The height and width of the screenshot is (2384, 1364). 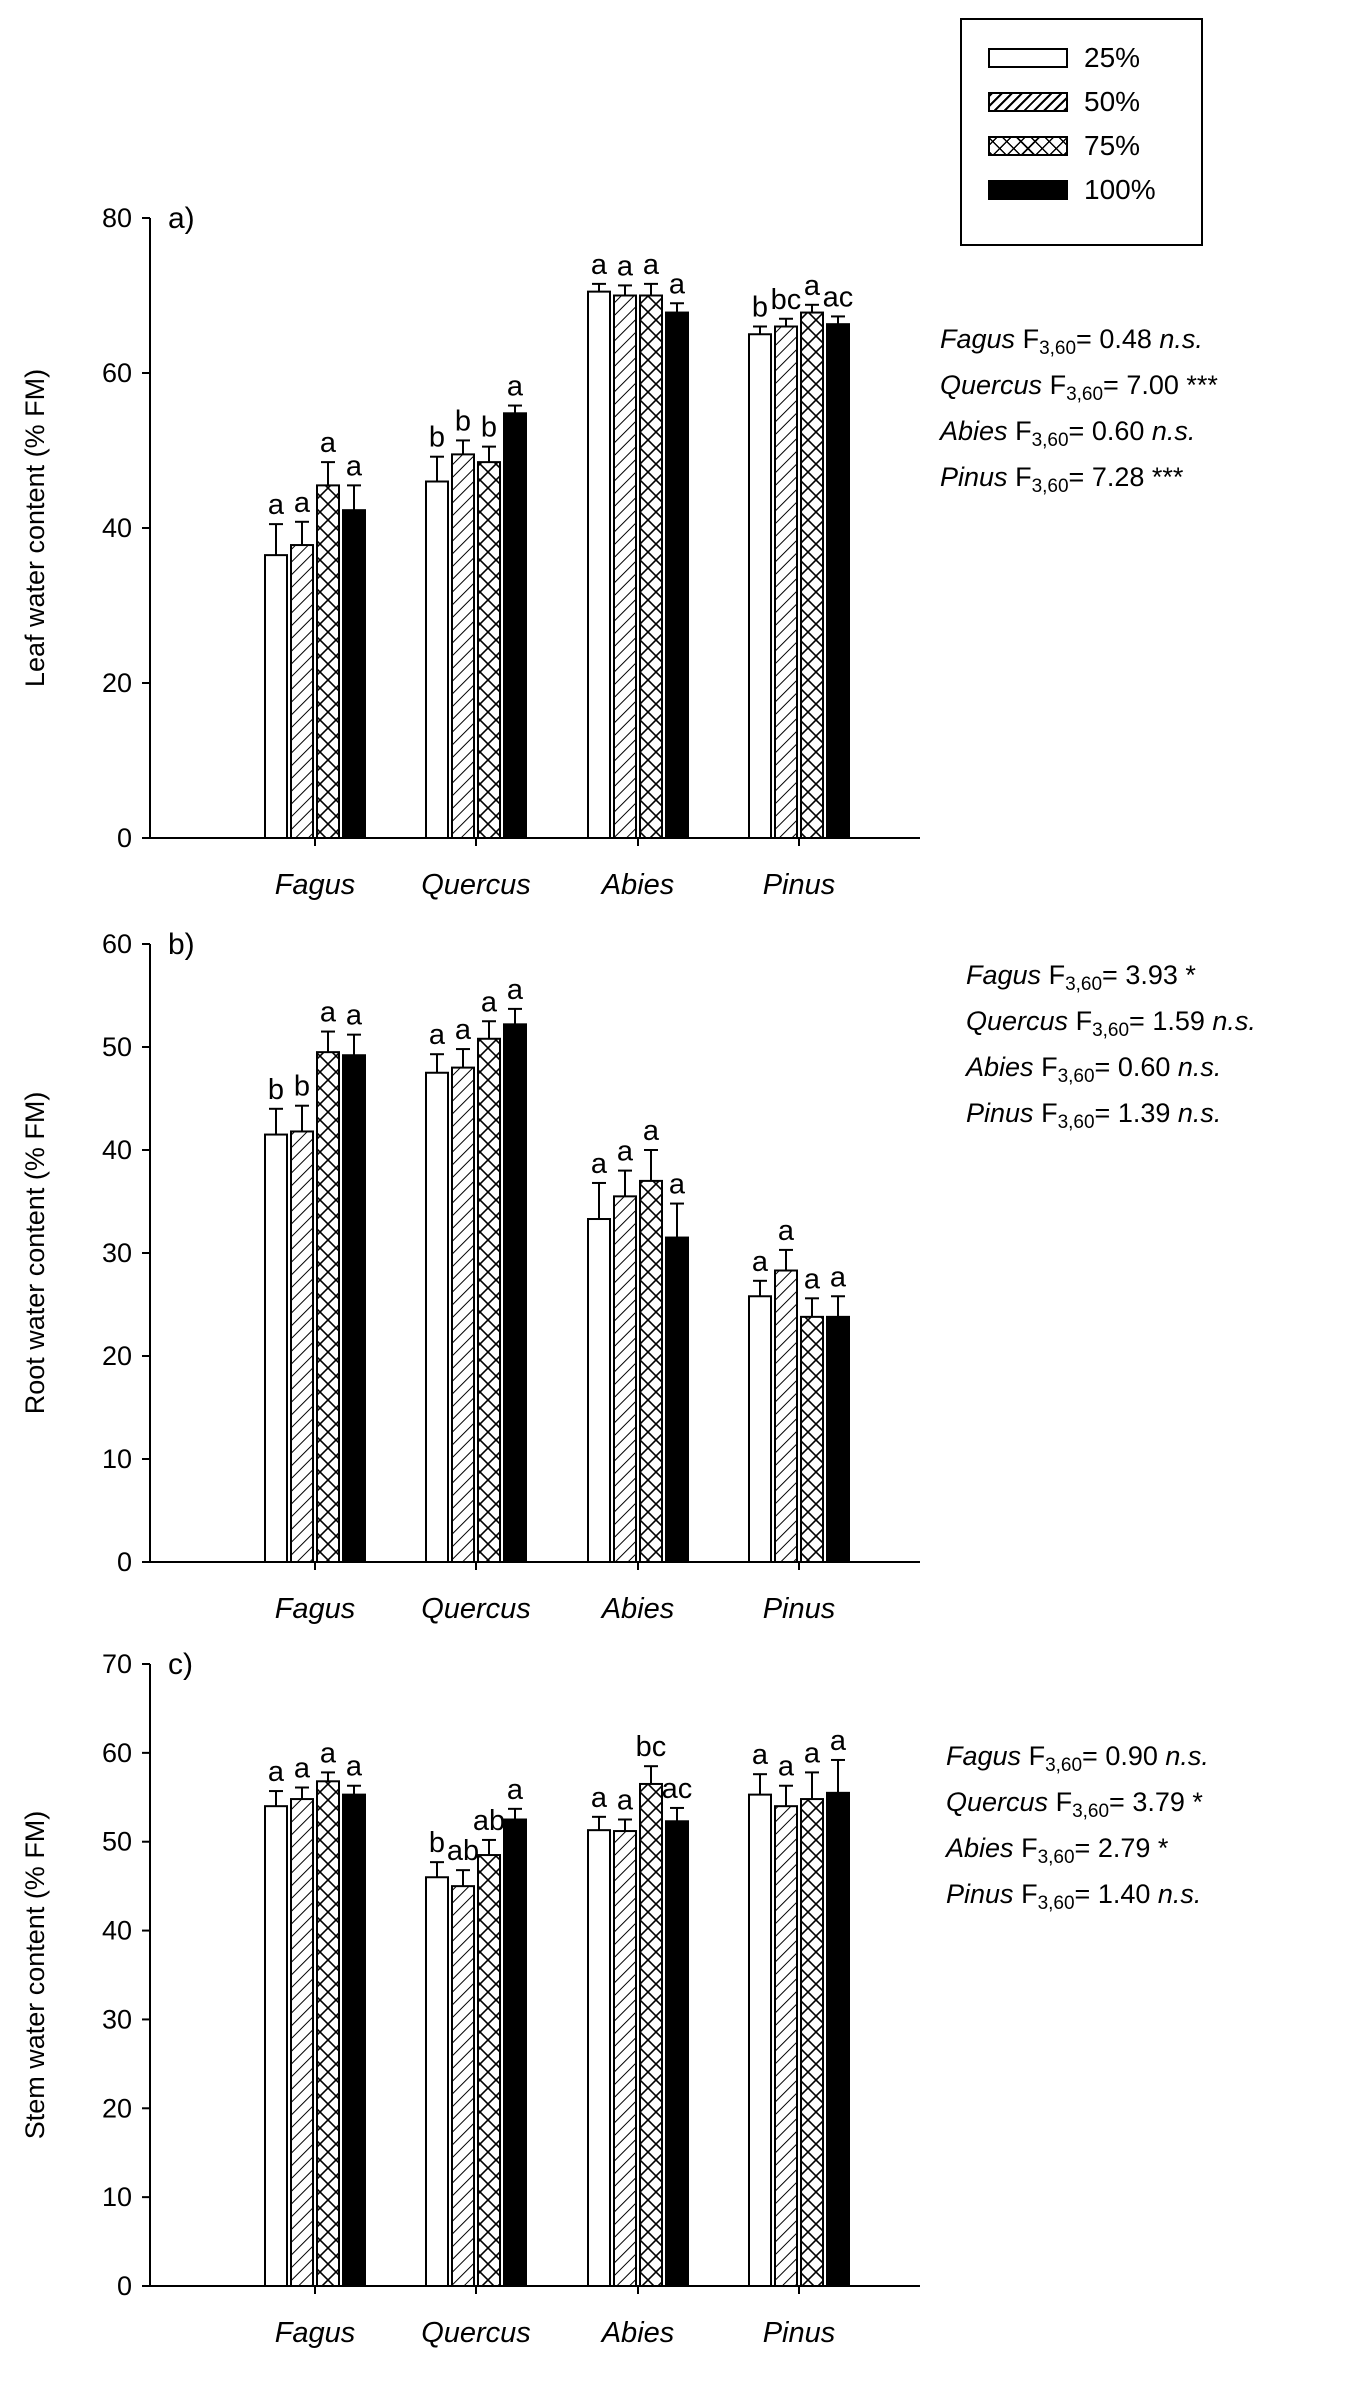 What do you see at coordinates (1028, 146) in the screenshot?
I see `legend-swatch-cross` at bounding box center [1028, 146].